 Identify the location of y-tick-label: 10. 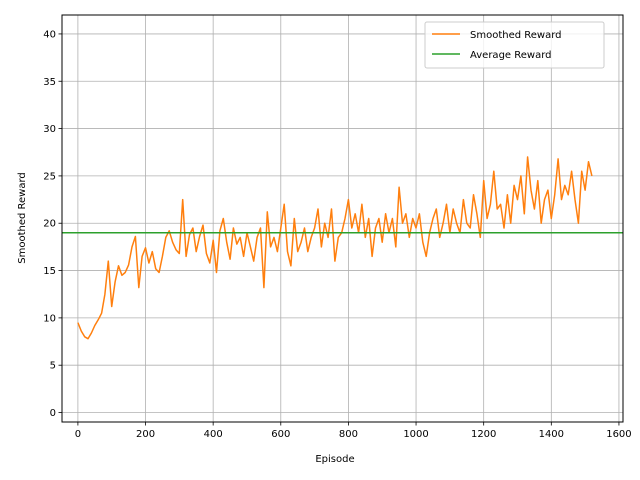
(49, 318).